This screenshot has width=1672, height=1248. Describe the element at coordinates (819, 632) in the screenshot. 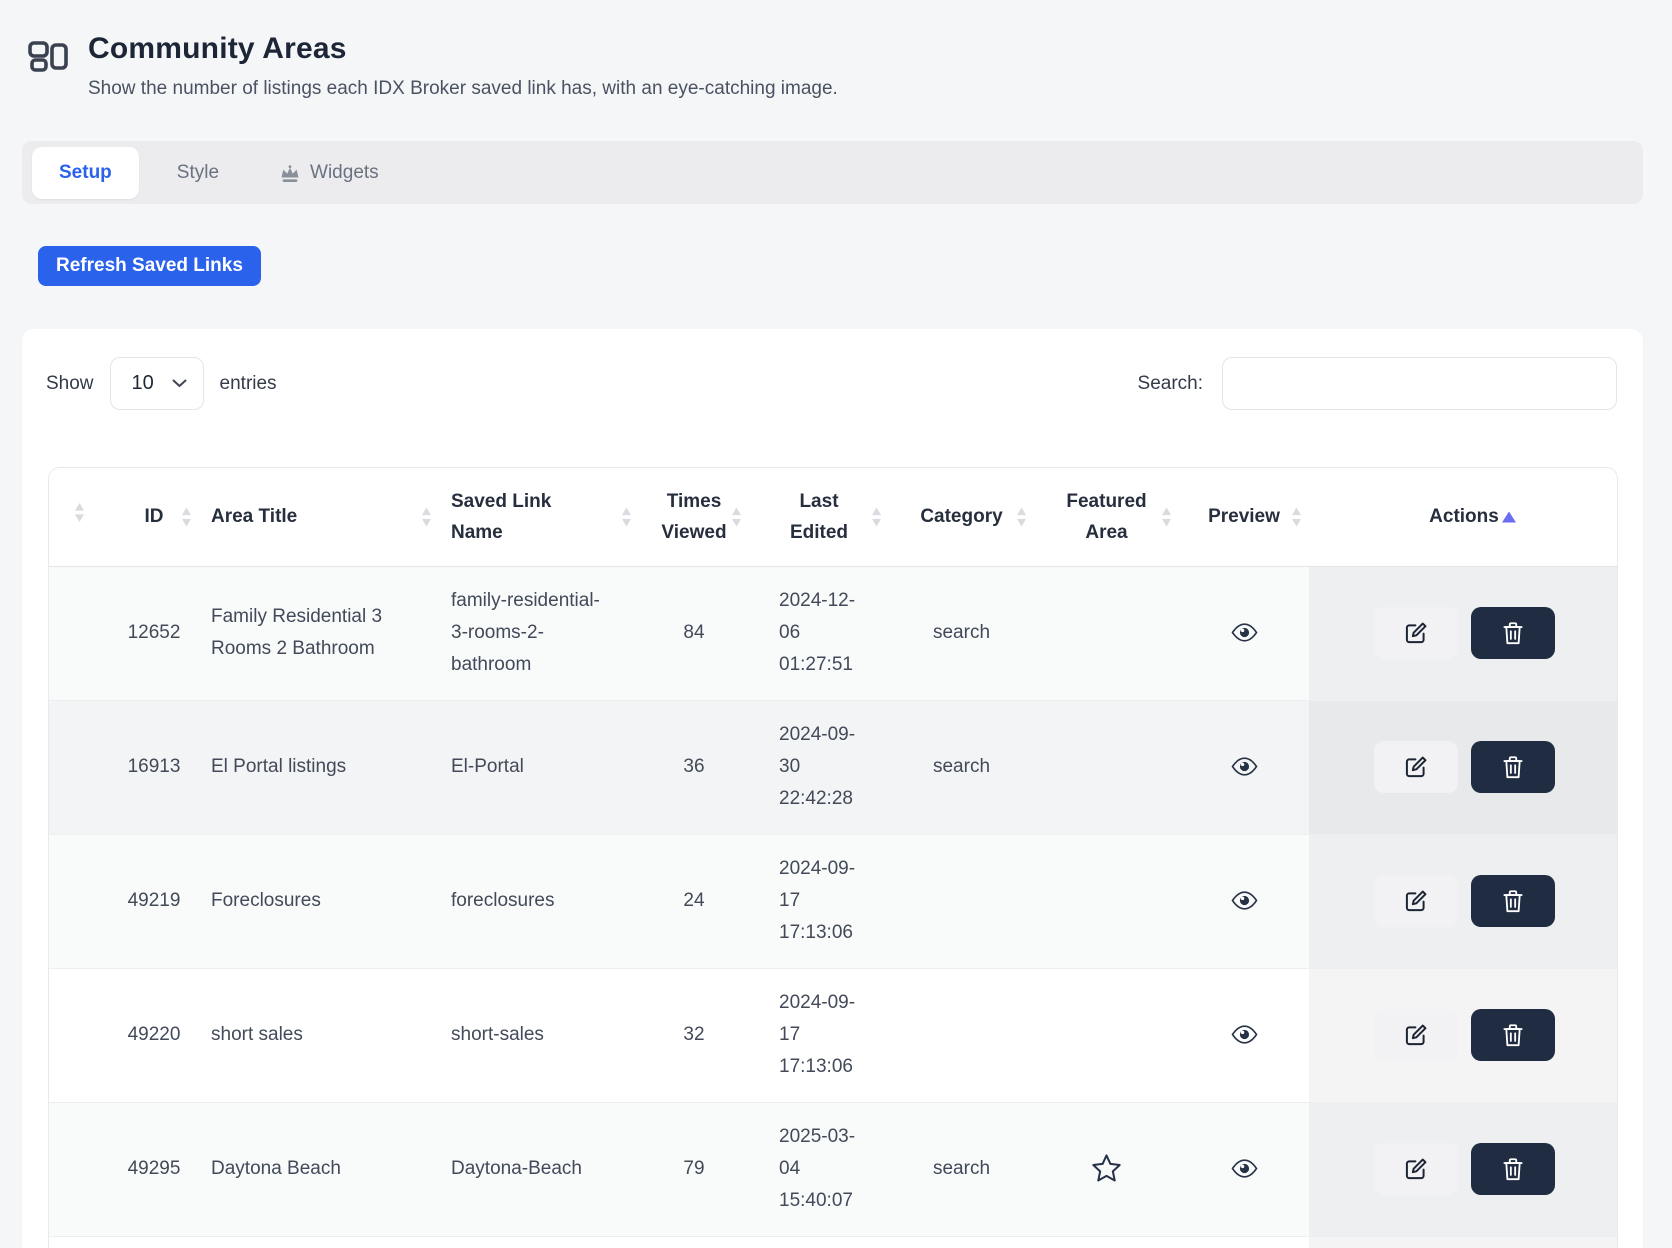

I see `last-edited-cell: 2024-12-06 01:27:51` at that location.